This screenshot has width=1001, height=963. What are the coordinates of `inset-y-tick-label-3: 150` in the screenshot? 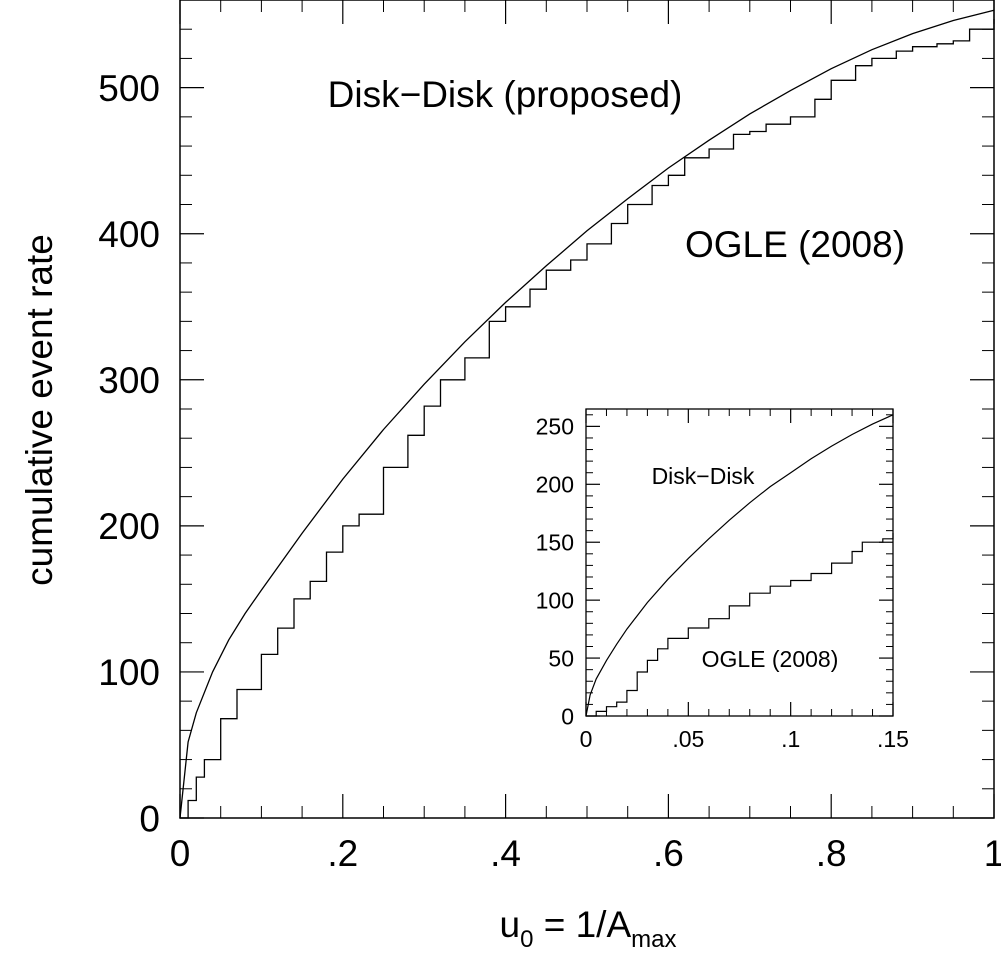 It's located at (555, 543).